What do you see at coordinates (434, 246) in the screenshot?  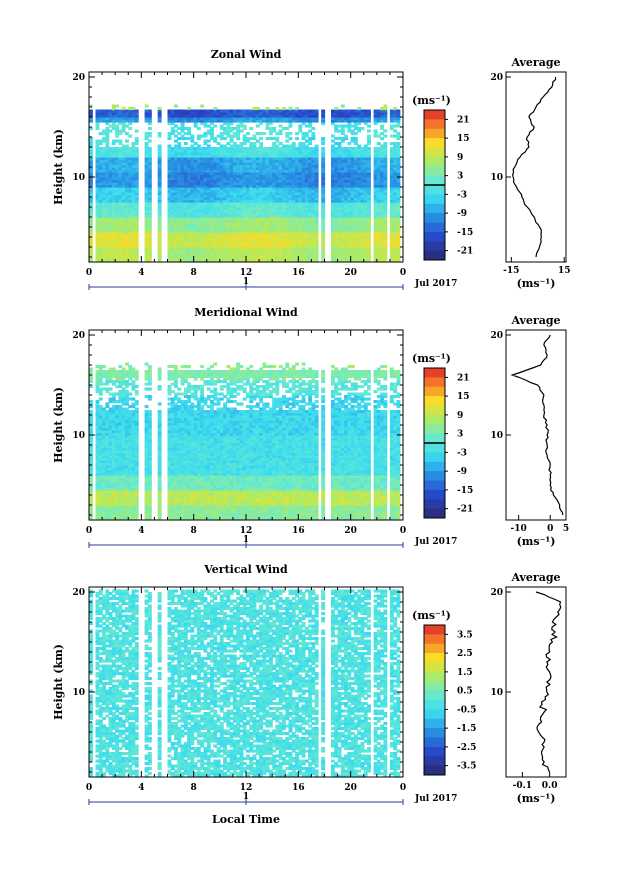 I see `colorbar-segment` at bounding box center [434, 246].